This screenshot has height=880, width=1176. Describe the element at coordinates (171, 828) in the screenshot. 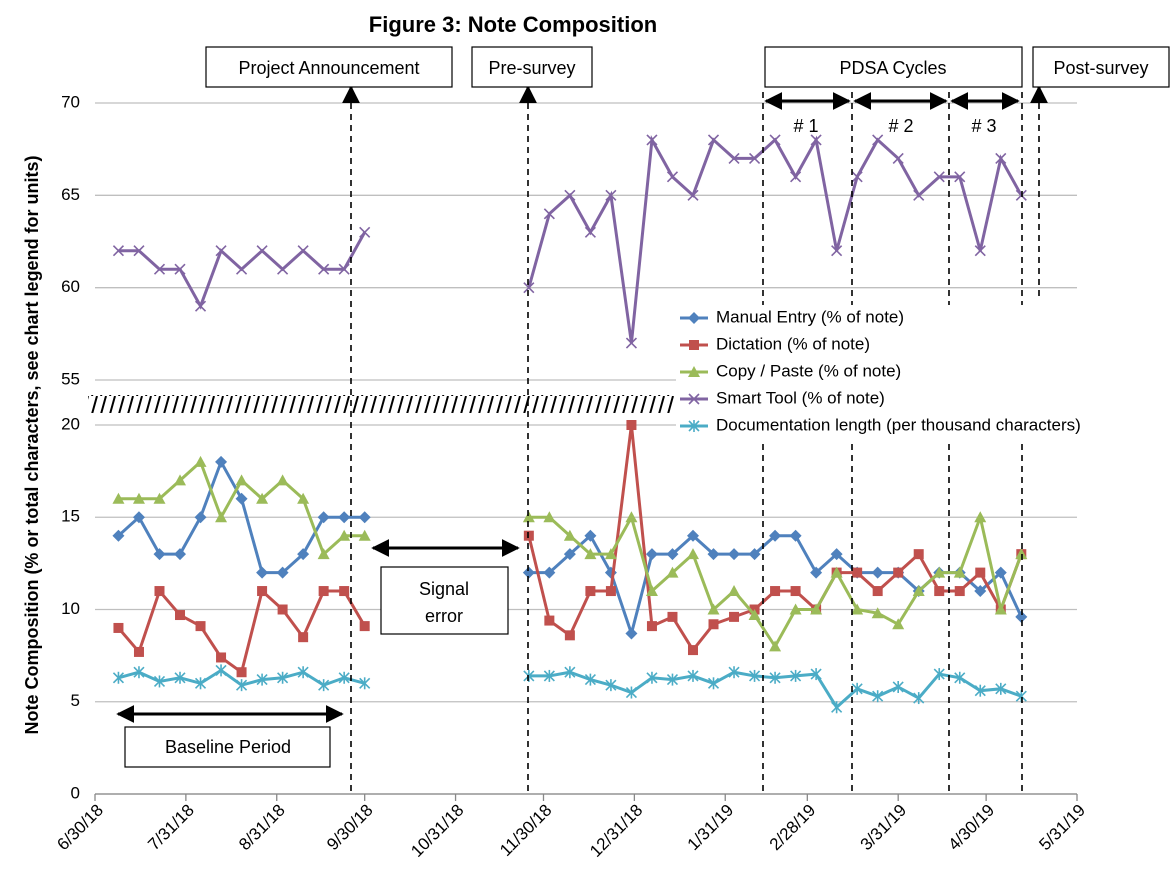

I see `x-tick-label: 7/31/18` at that location.